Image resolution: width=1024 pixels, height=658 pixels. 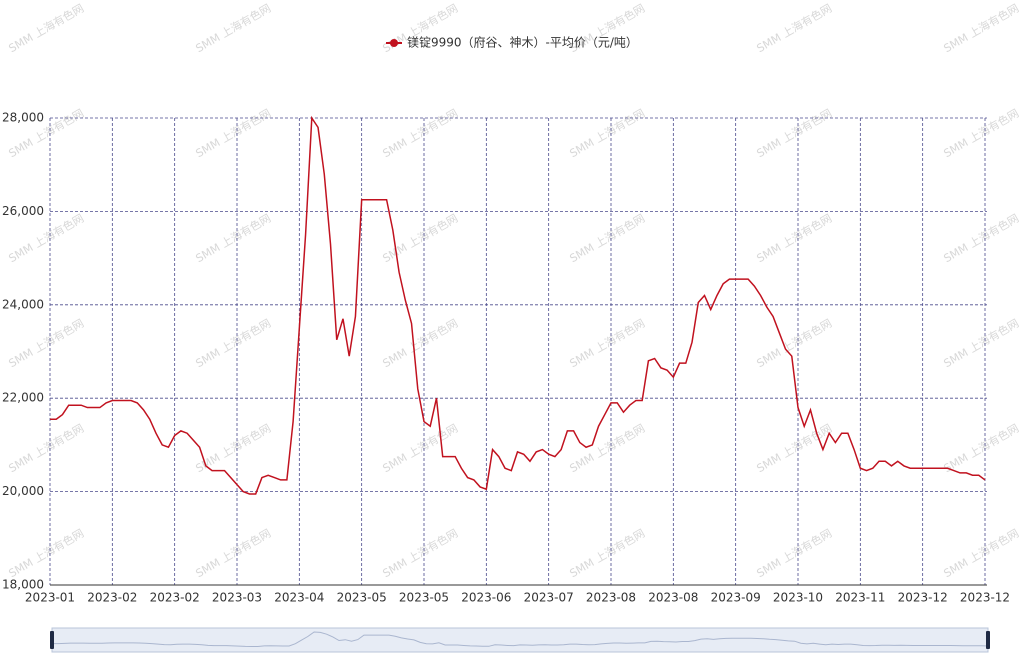 I want to click on x-tick-label: 2023-09, so click(x=736, y=598).